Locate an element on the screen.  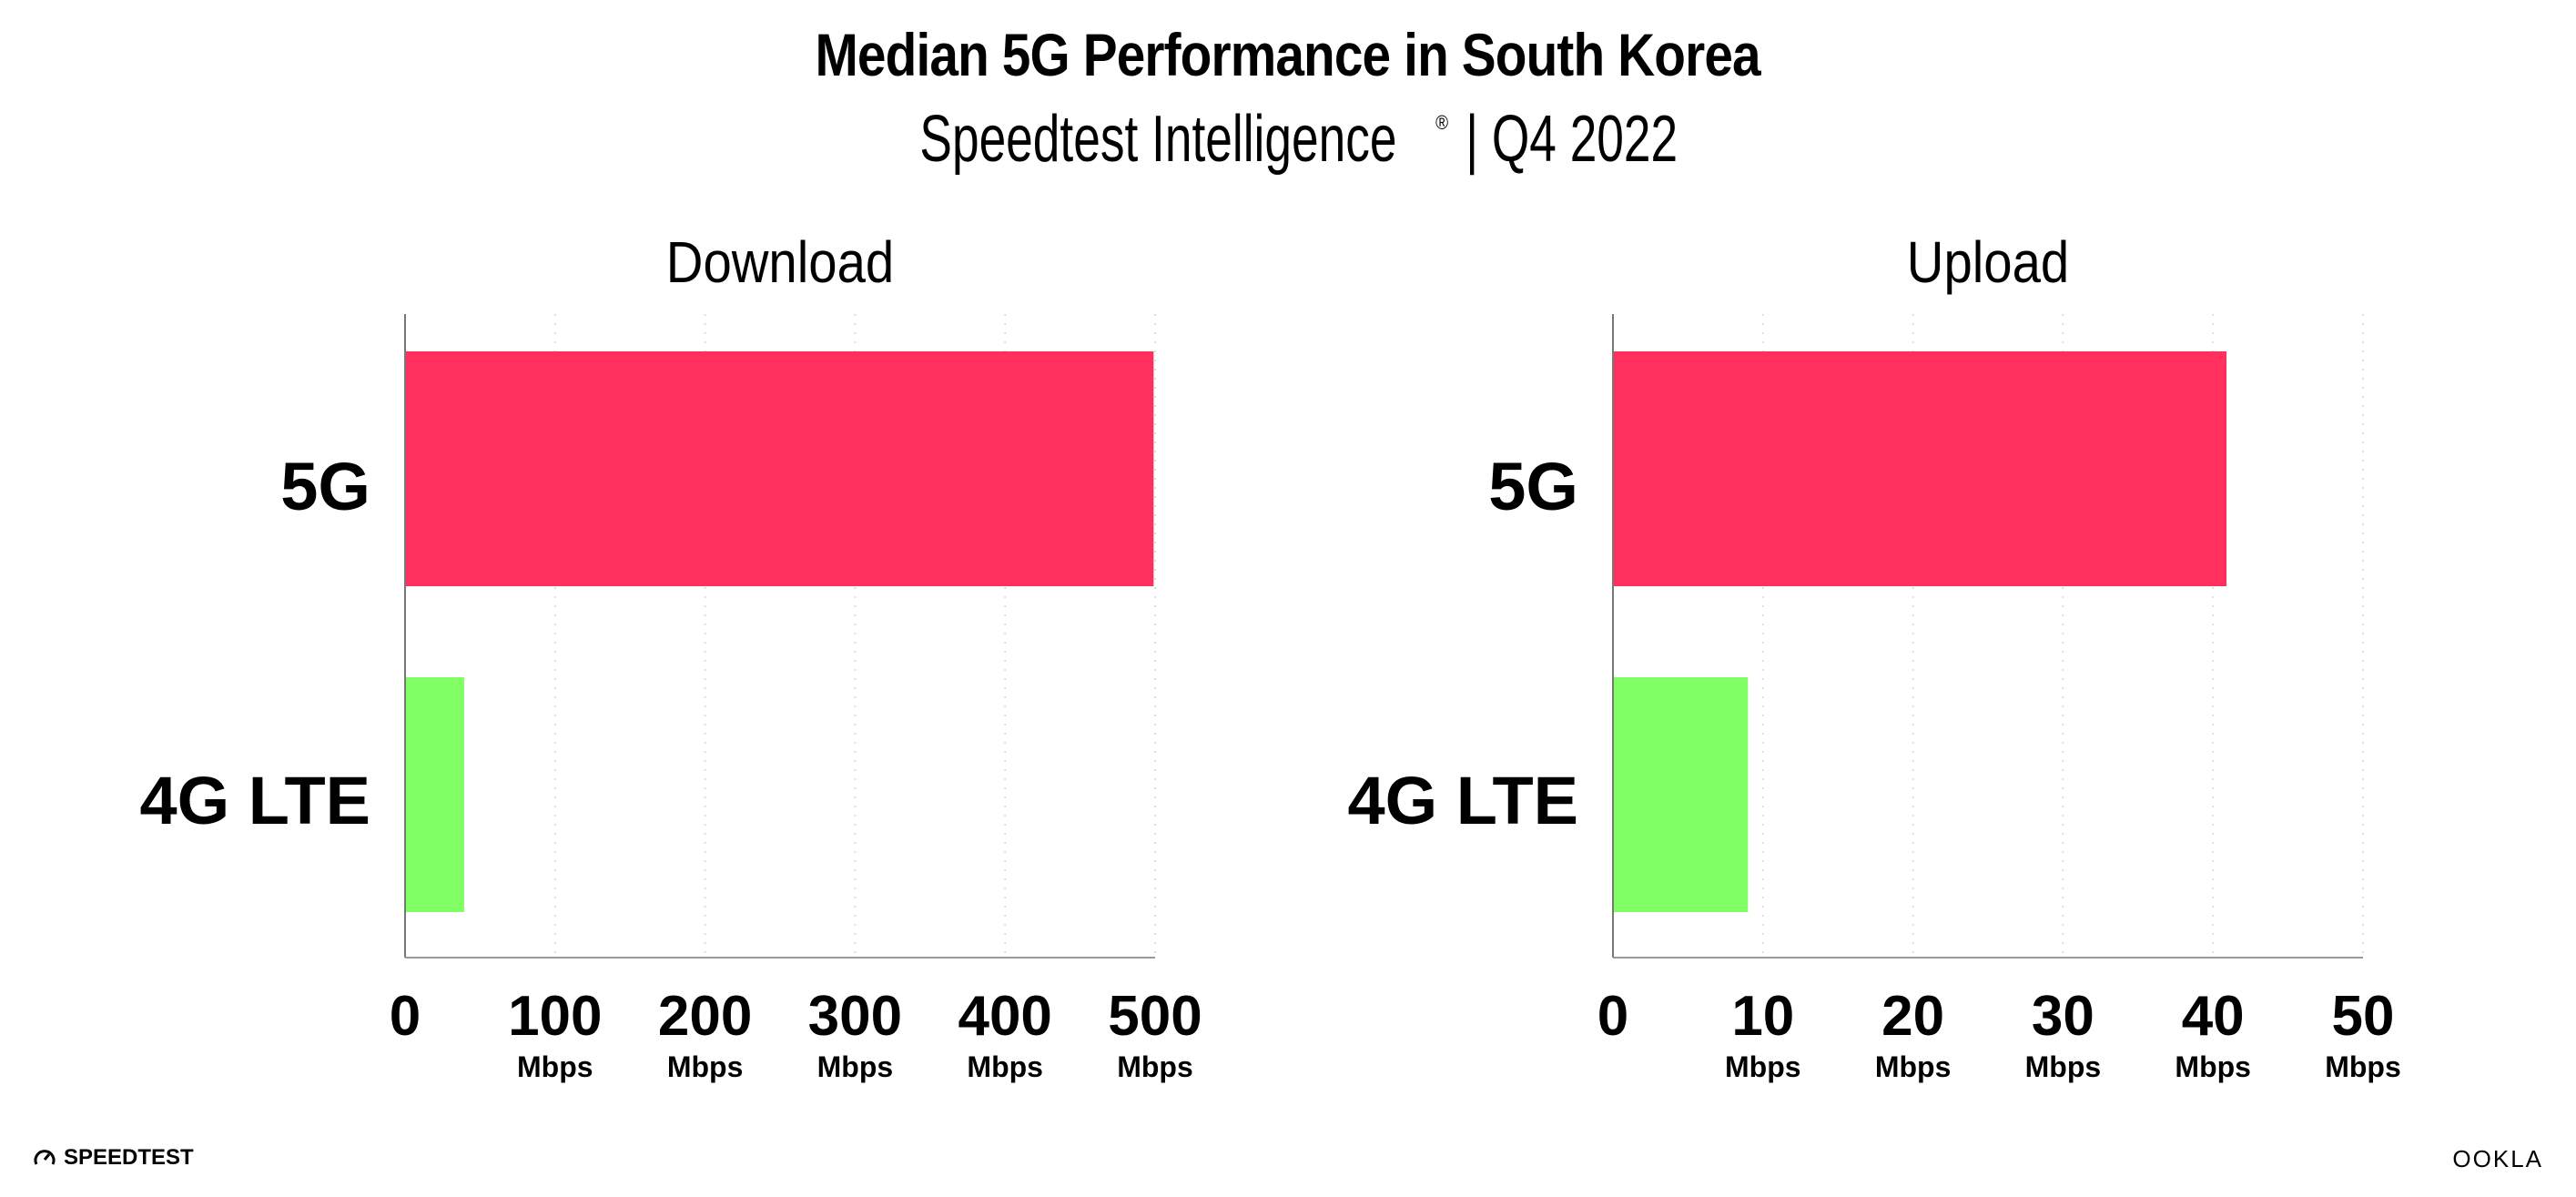
panel-title: Download is located at coordinates (780, 262).